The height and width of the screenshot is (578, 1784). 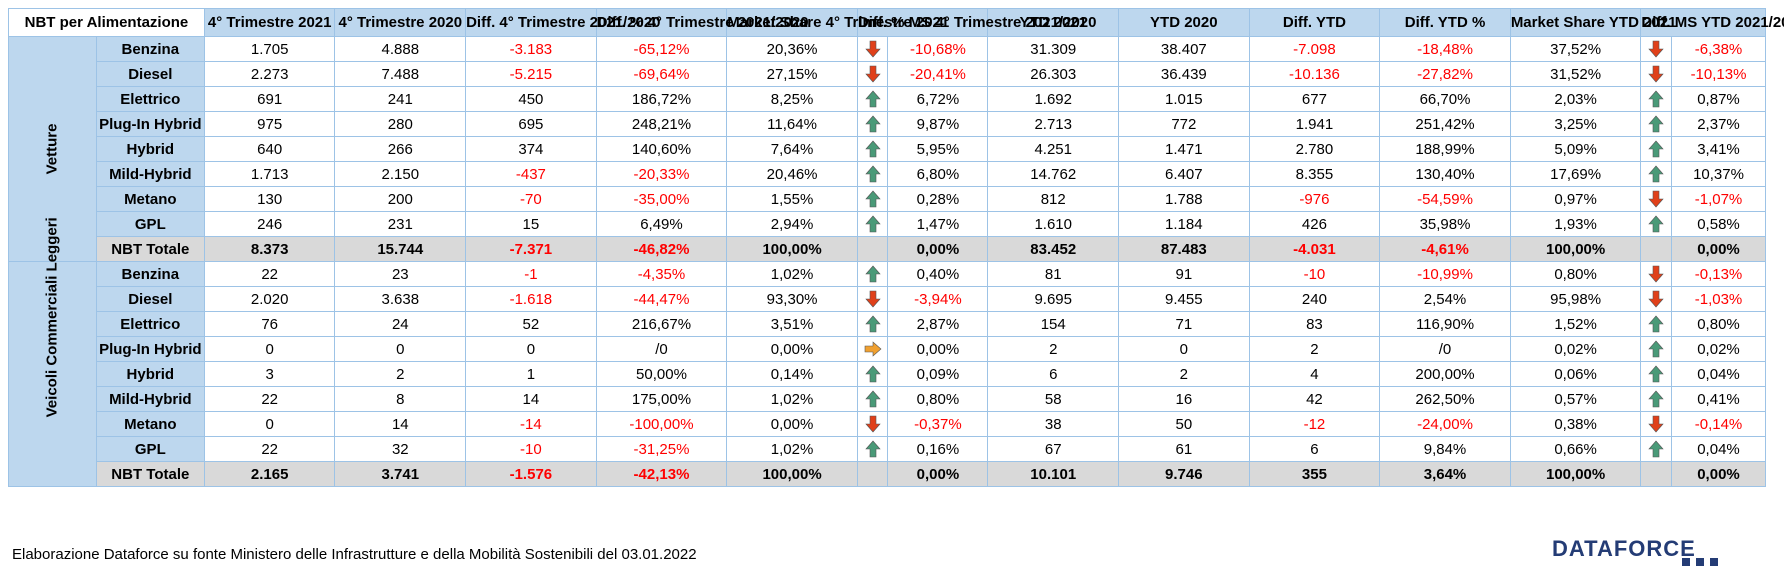 What do you see at coordinates (1314, 174) in the screenshot?
I see `ytd-diff-cell: 8.355` at bounding box center [1314, 174].